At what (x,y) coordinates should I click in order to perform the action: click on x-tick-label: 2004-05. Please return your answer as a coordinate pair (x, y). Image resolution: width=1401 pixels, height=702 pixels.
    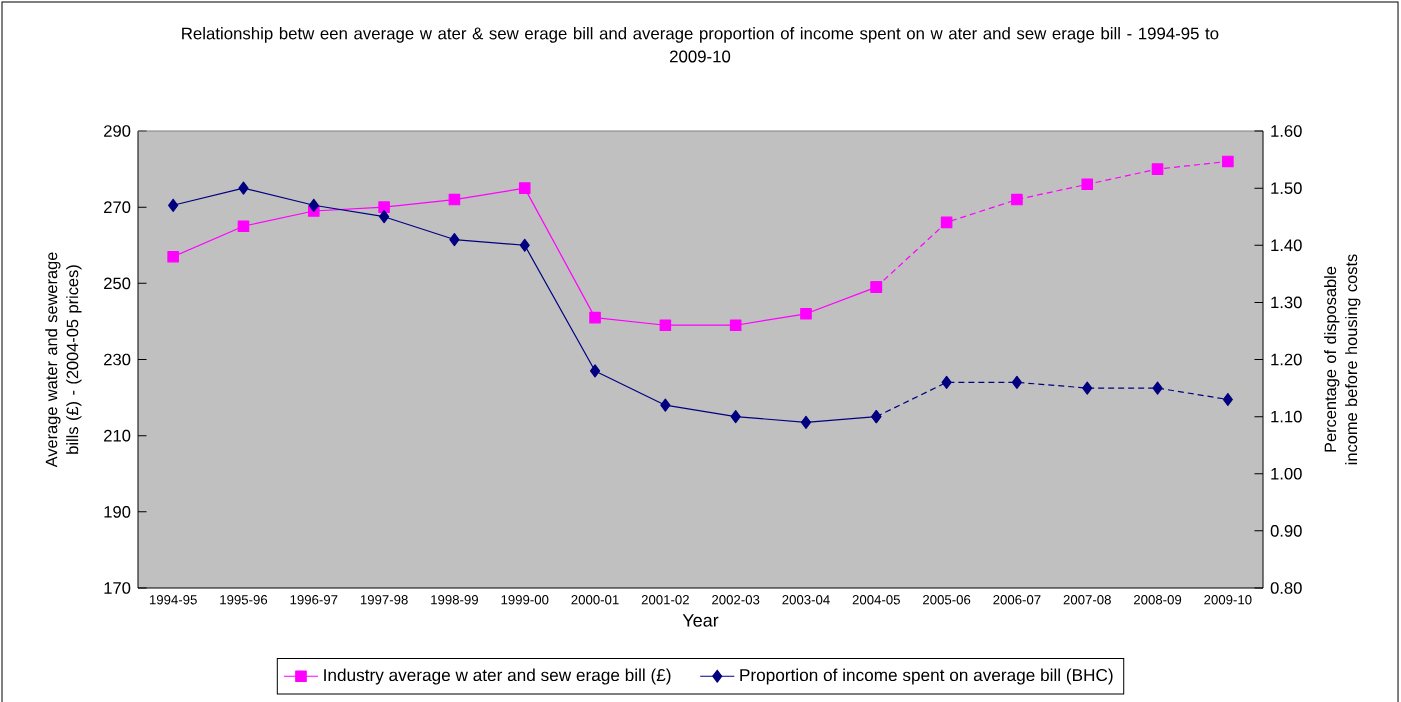
    Looking at the image, I should click on (876, 600).